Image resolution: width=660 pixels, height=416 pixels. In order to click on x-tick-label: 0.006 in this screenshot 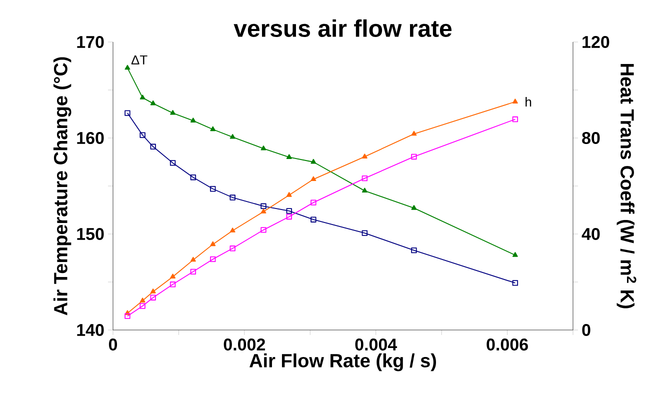, I will do `click(507, 344)`.